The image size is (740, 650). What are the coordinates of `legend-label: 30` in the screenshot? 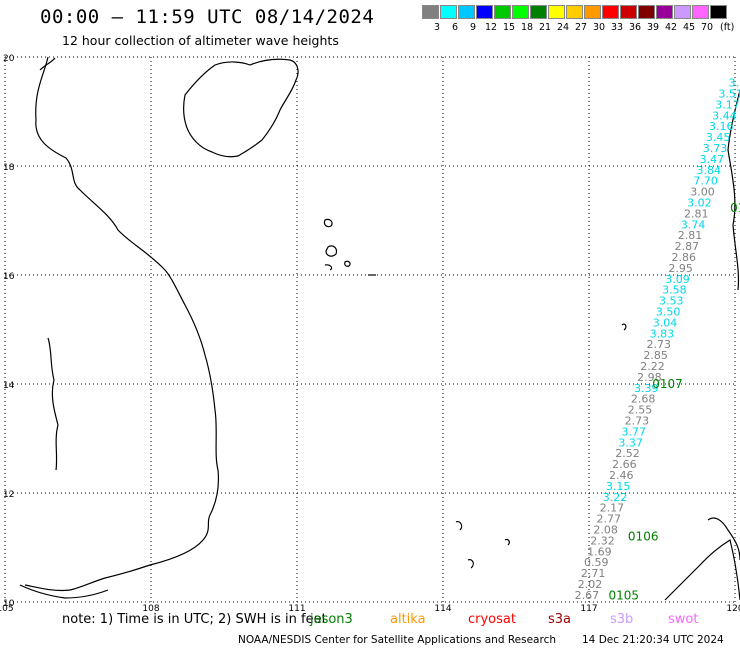 It's located at (599, 27).